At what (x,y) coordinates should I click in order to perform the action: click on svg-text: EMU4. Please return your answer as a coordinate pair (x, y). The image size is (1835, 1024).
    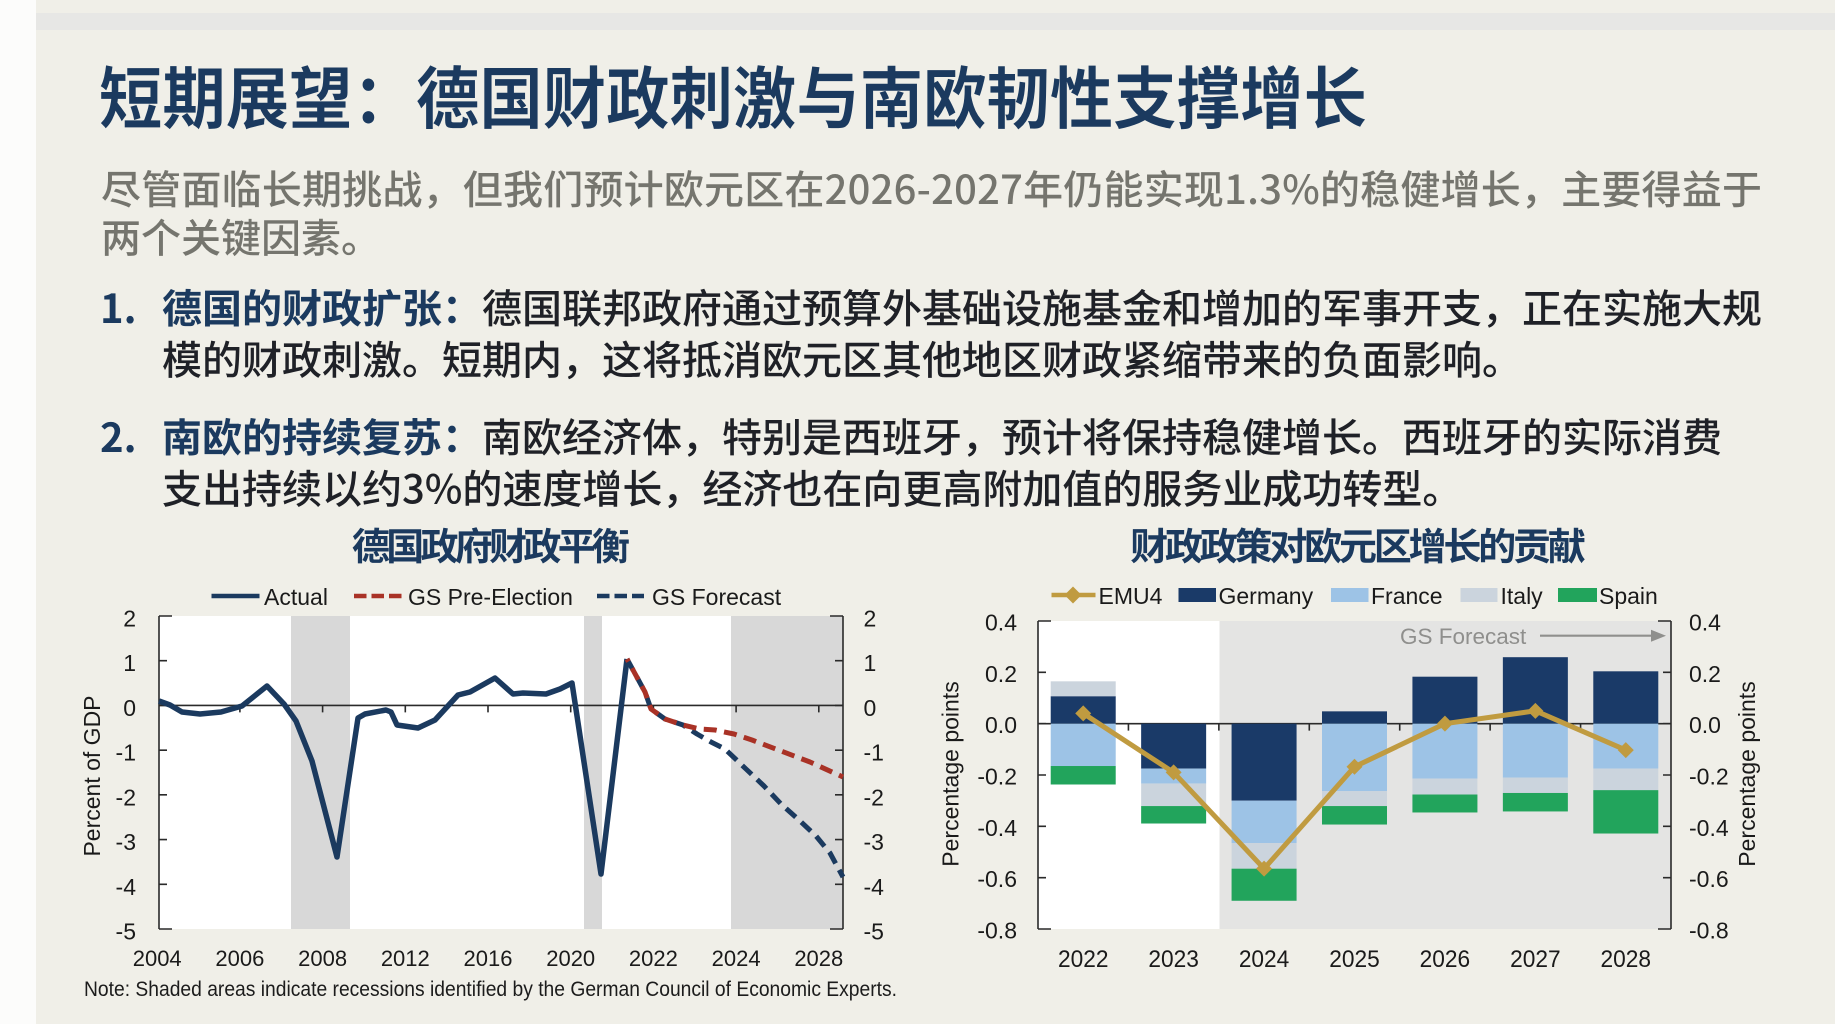
    Looking at the image, I should click on (1131, 596).